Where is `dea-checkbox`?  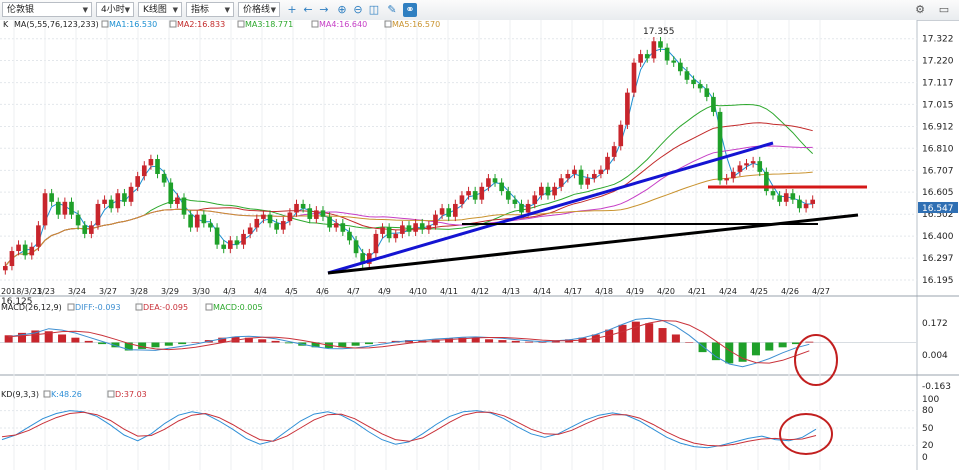 dea-checkbox is located at coordinates (139, 307).